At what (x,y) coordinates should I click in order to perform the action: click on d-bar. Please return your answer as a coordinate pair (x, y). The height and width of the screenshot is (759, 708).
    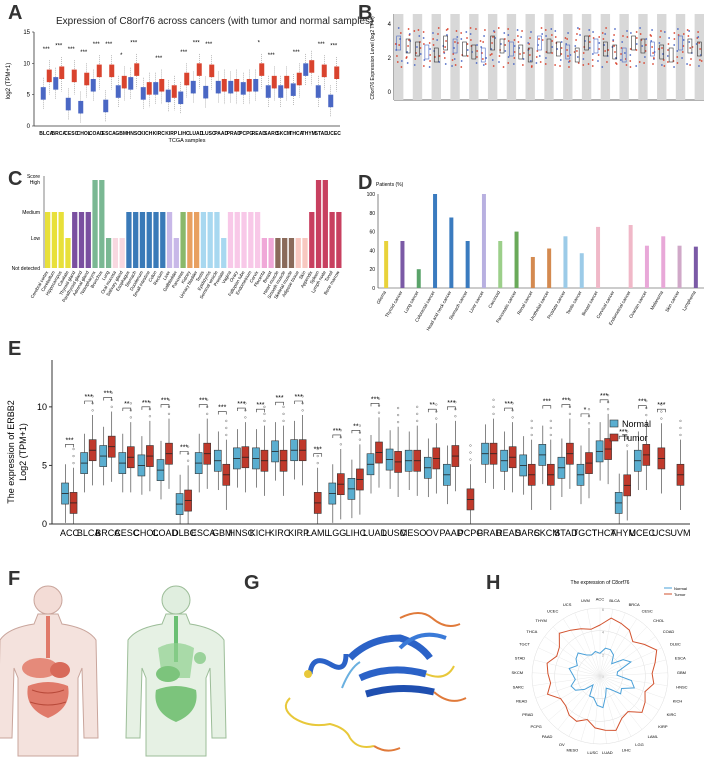
    Looking at the image, I should click on (467, 264).